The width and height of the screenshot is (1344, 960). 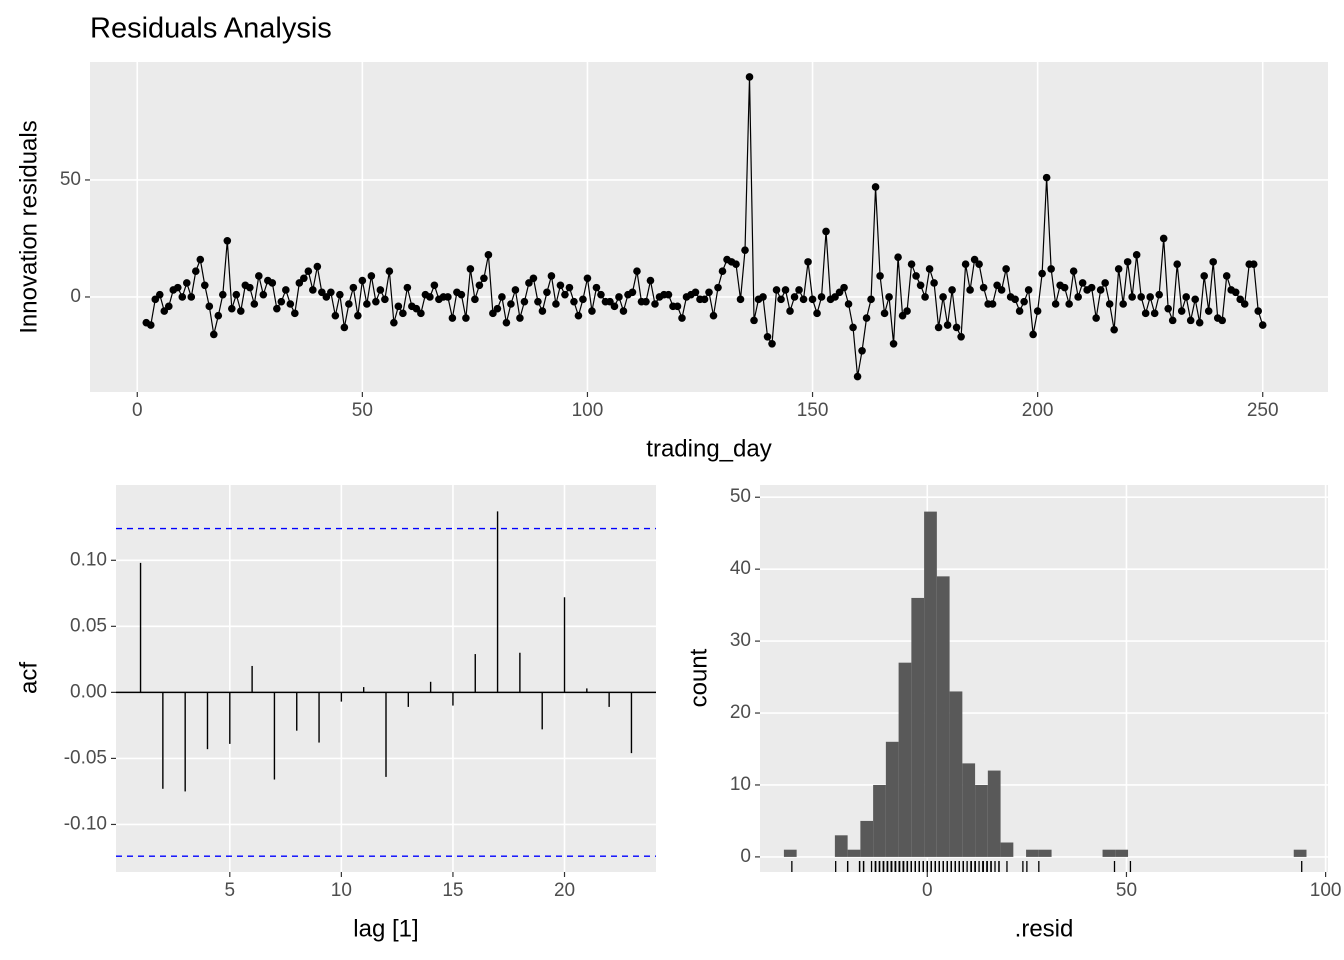 I want to click on y-tick-label: 0.05, so click(x=88, y=625).